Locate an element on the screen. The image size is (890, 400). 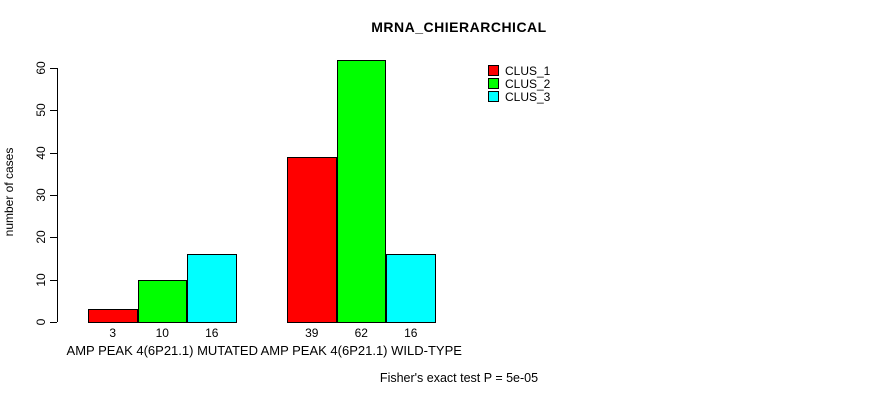
bar-value-label-clus_2-group1: 10 is located at coordinates (162, 333).